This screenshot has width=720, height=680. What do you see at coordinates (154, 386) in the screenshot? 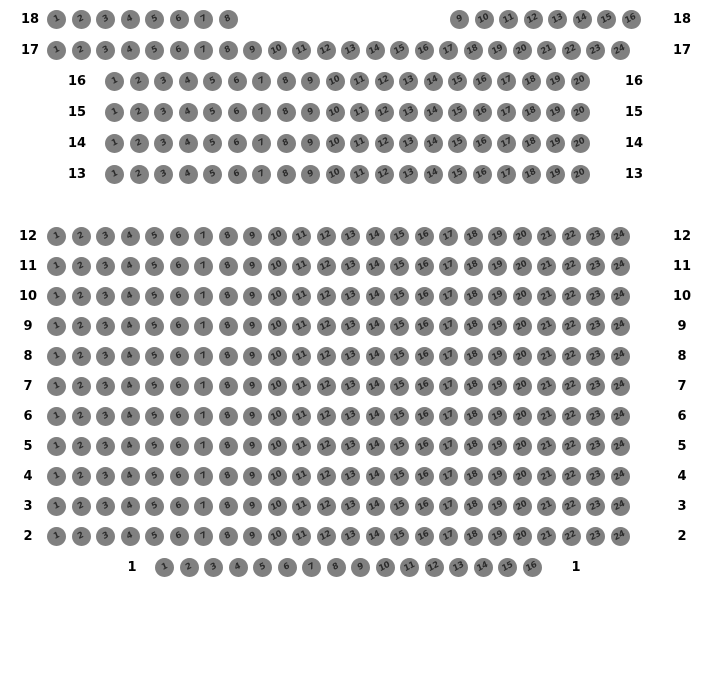
I see `seat: 5` at bounding box center [154, 386].